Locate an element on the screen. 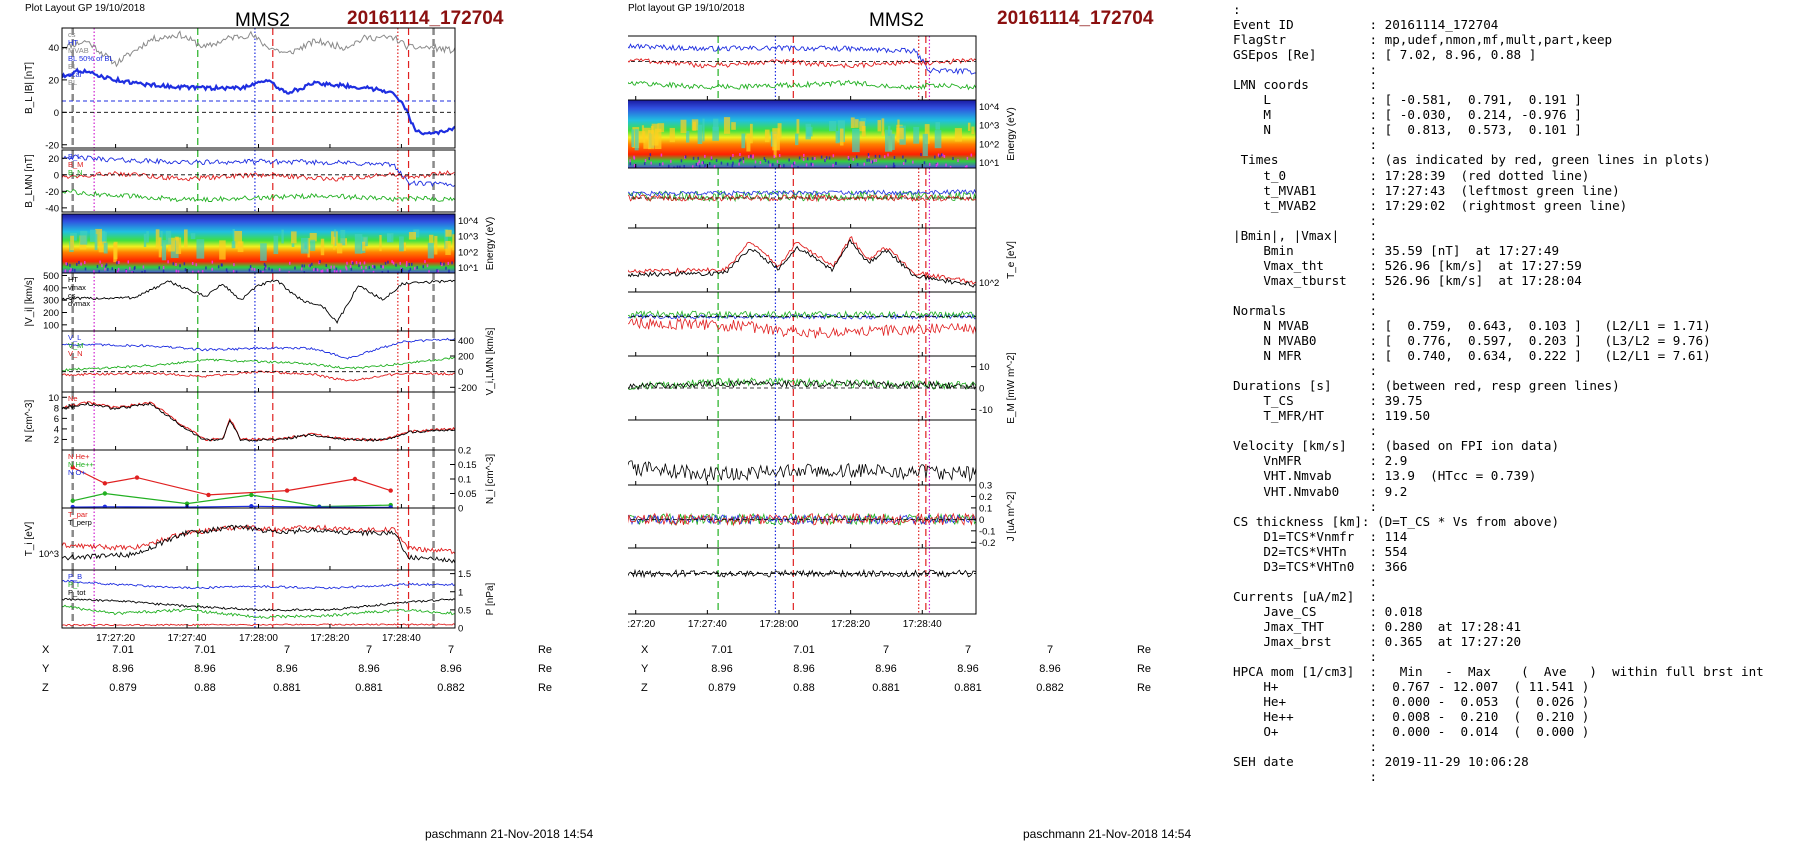  legend-entry: B_L is located at coordinates (74, 156).